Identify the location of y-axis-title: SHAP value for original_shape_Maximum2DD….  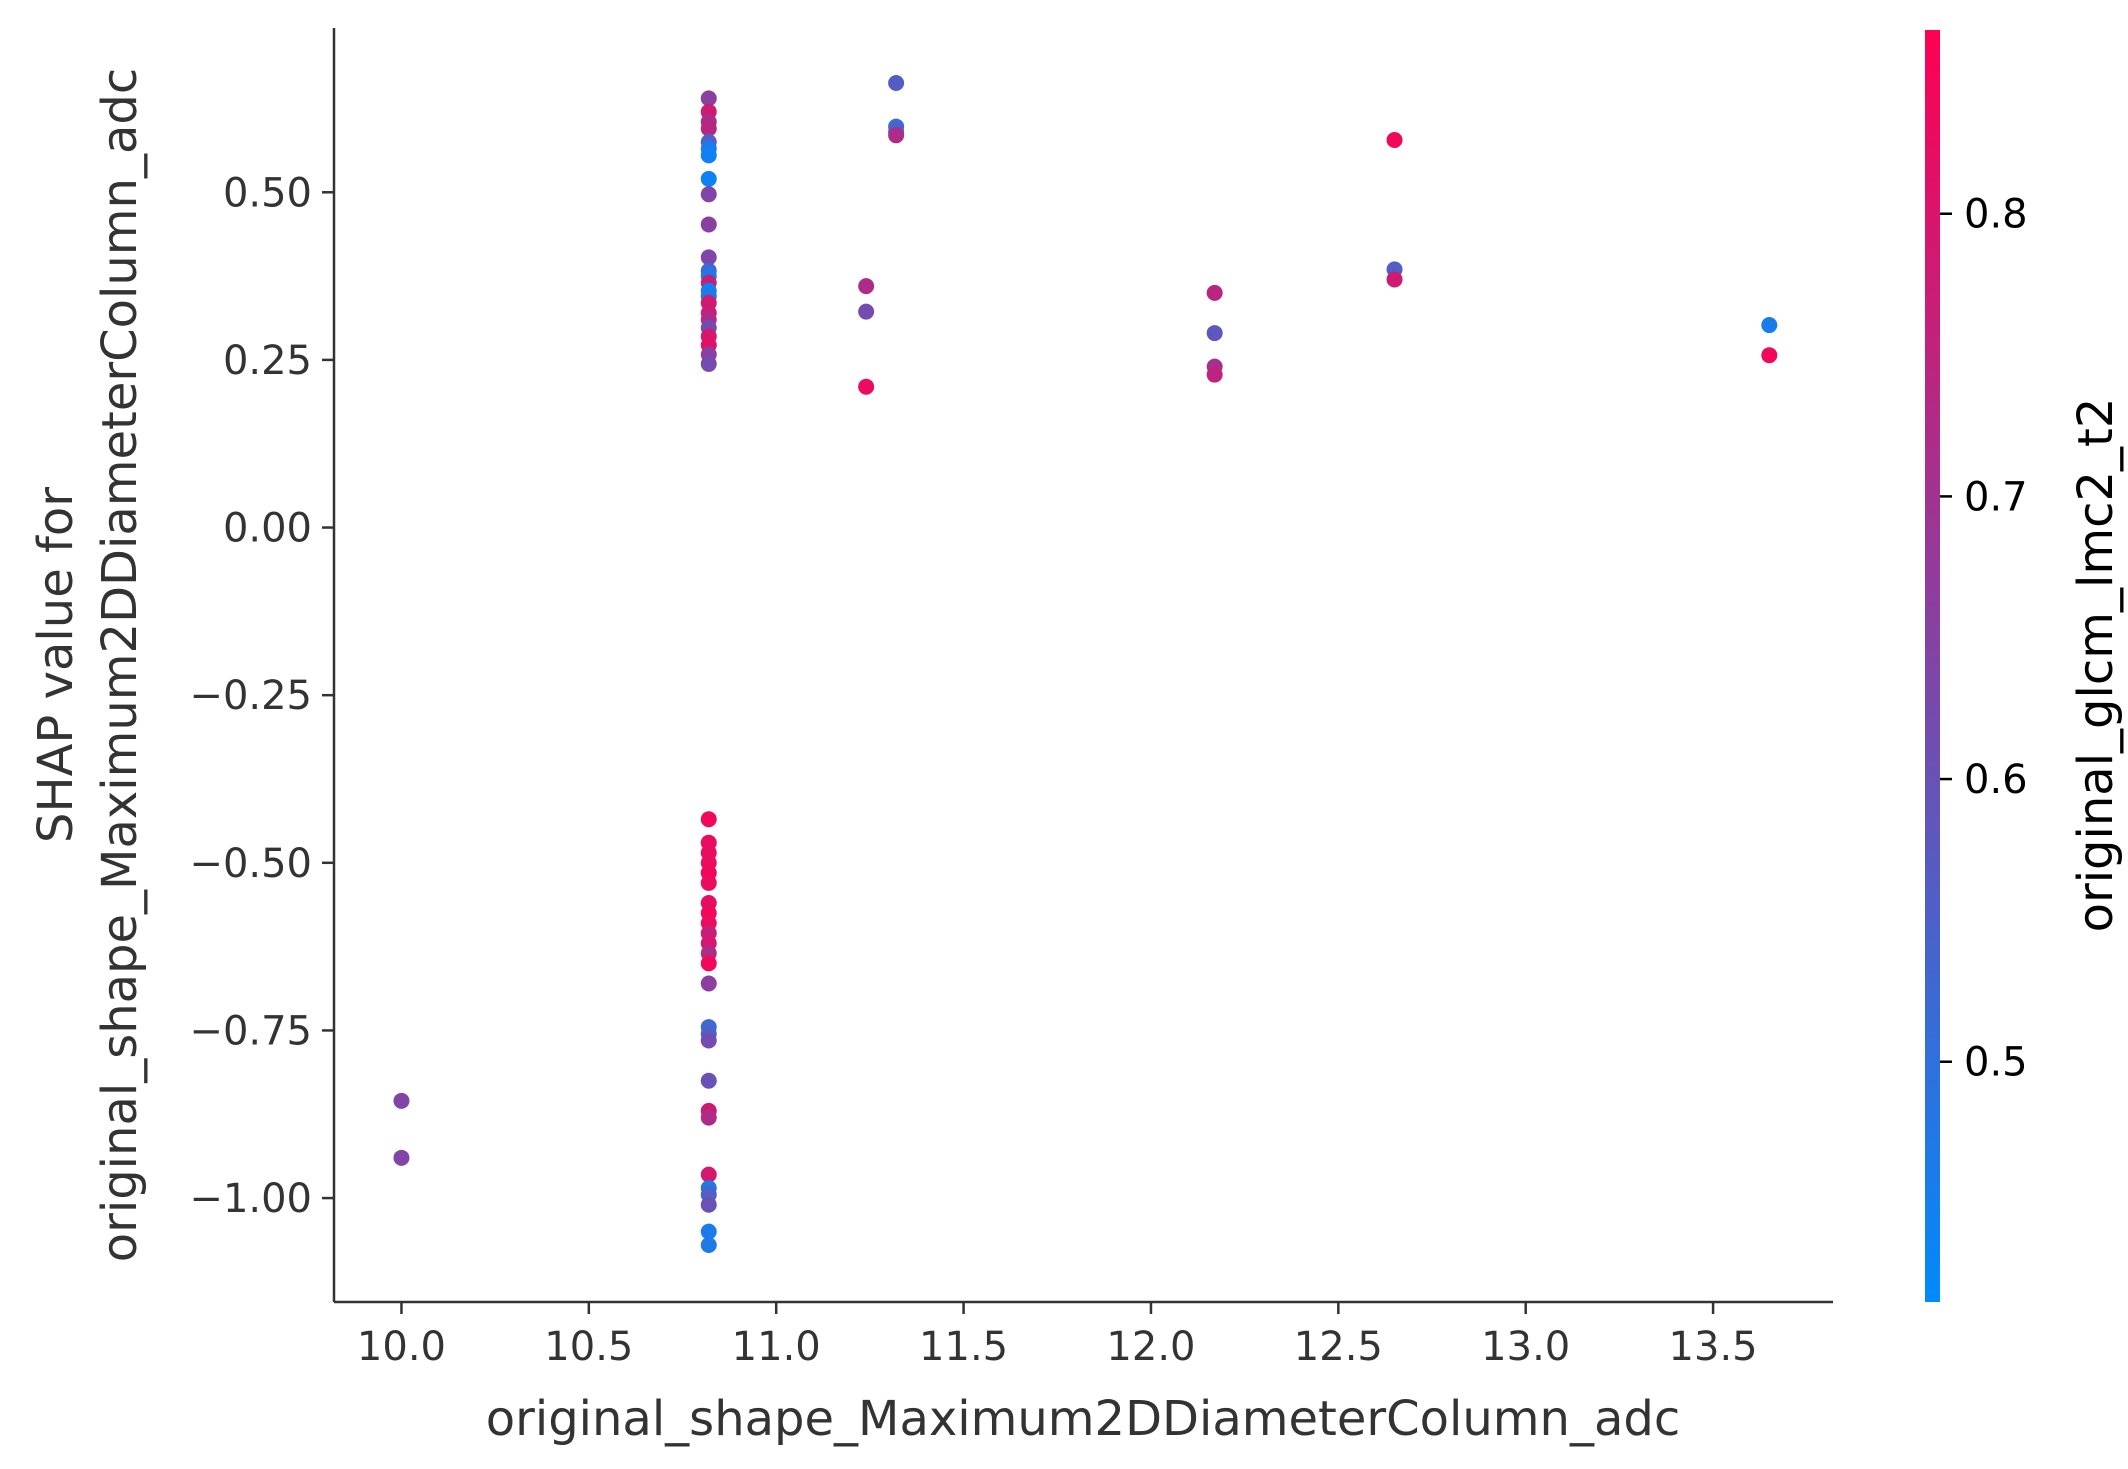
(88, 665).